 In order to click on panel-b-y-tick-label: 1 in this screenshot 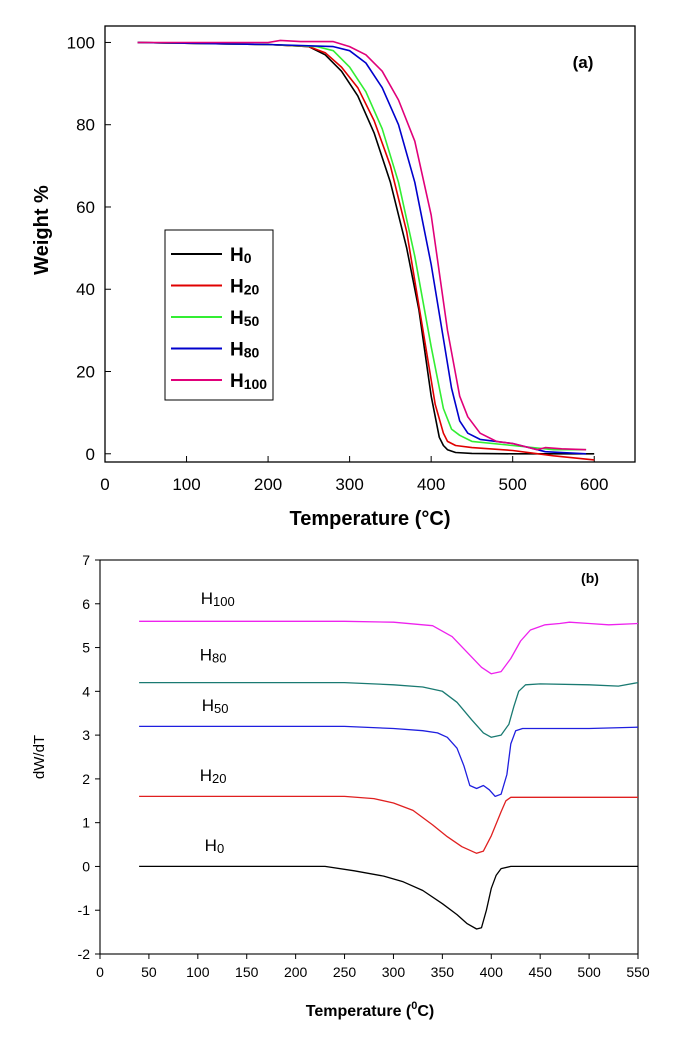, I will do `click(86, 823)`.